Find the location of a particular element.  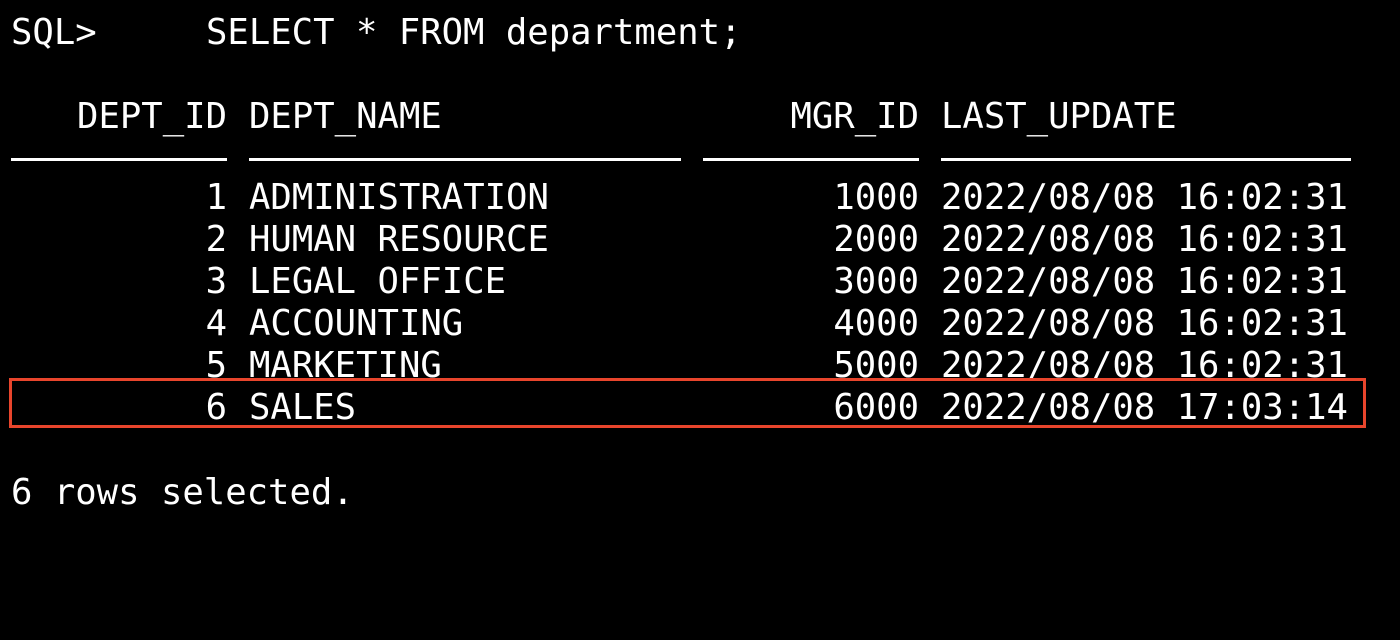

cell-mgr-id: 3000 is located at coordinates (876, 281).